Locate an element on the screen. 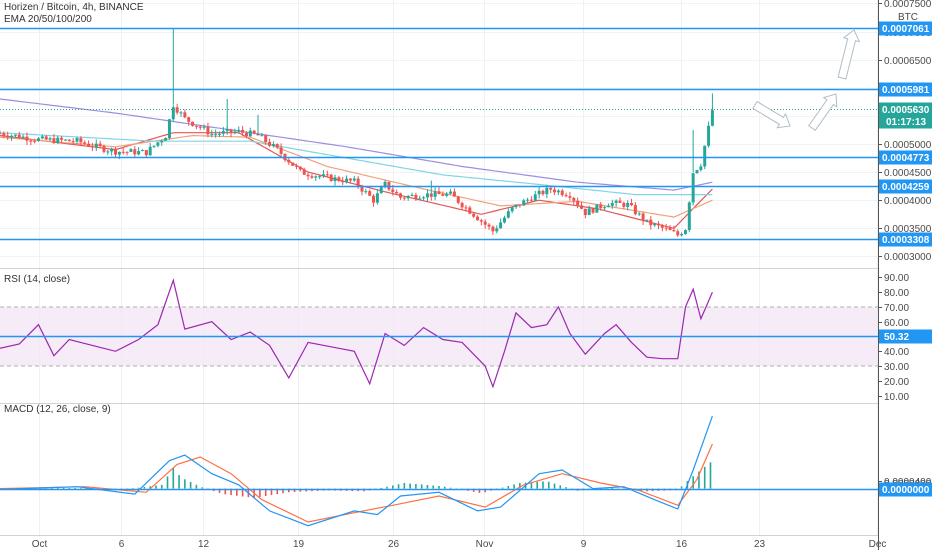 Image resolution: width=932 pixels, height=550 pixels. rsi-title: RSI (14, close) is located at coordinates (37, 279).